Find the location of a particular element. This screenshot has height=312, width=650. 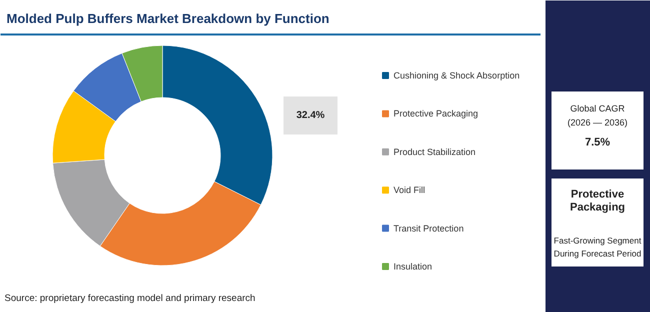

legend-label: Product Stabilization is located at coordinates (435, 151).